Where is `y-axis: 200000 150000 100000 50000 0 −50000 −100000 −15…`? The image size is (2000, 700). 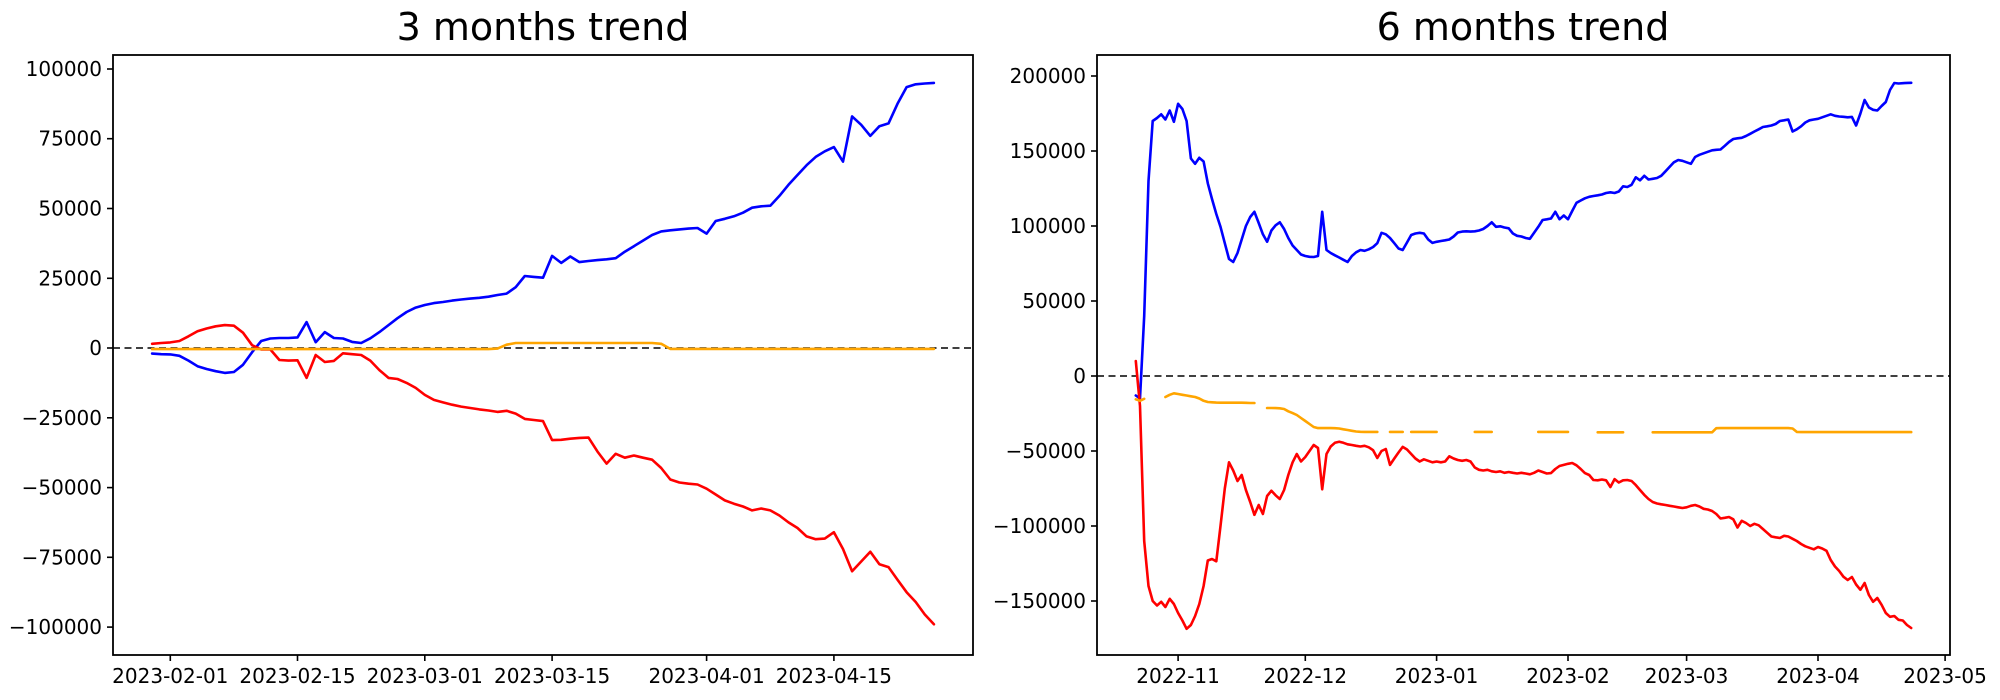
y-axis: 200000 150000 100000 50000 0 −50000 −100000 −15… is located at coordinates (1045, 338).